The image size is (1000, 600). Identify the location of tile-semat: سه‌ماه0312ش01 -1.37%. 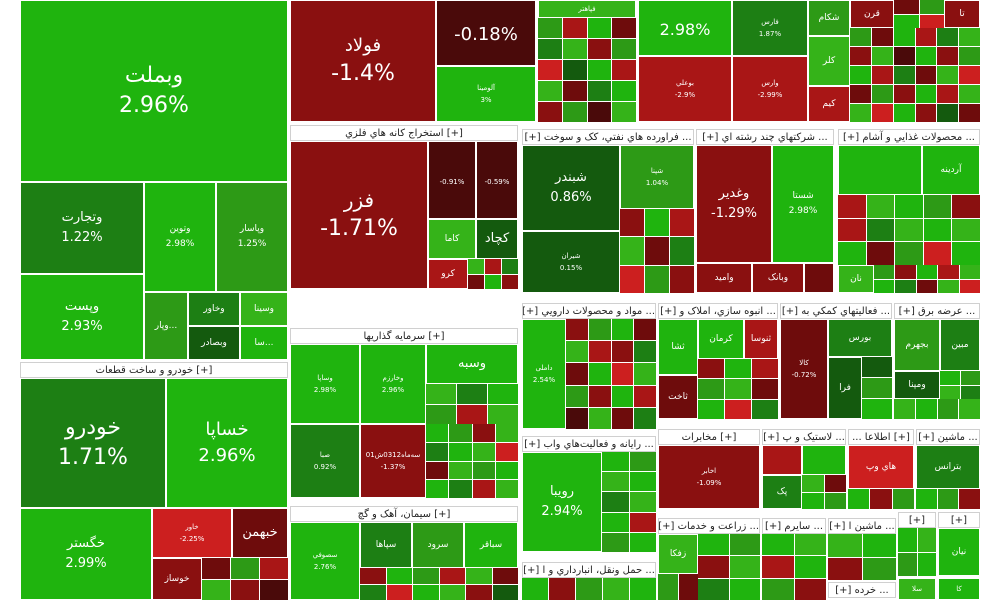
(393, 461).